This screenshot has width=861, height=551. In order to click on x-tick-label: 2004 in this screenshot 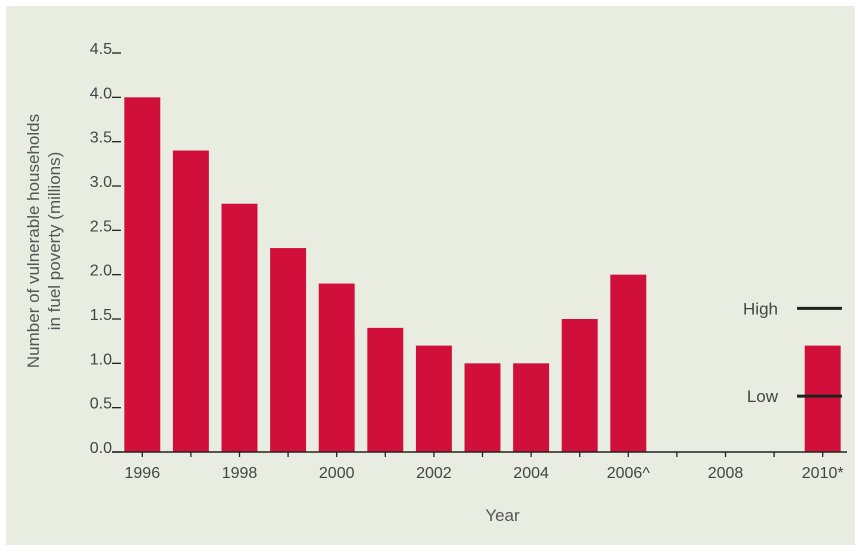, I will do `click(531, 473)`.